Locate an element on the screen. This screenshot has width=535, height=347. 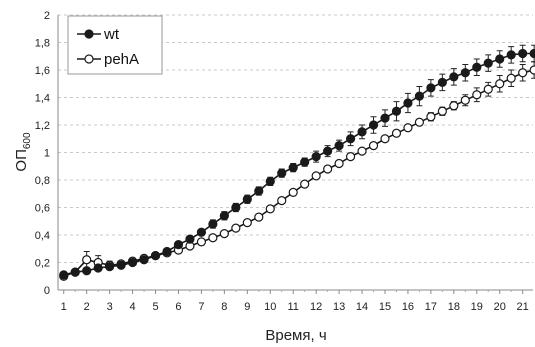
y-tick-label: 1,2 is located at coordinates (42, 126).